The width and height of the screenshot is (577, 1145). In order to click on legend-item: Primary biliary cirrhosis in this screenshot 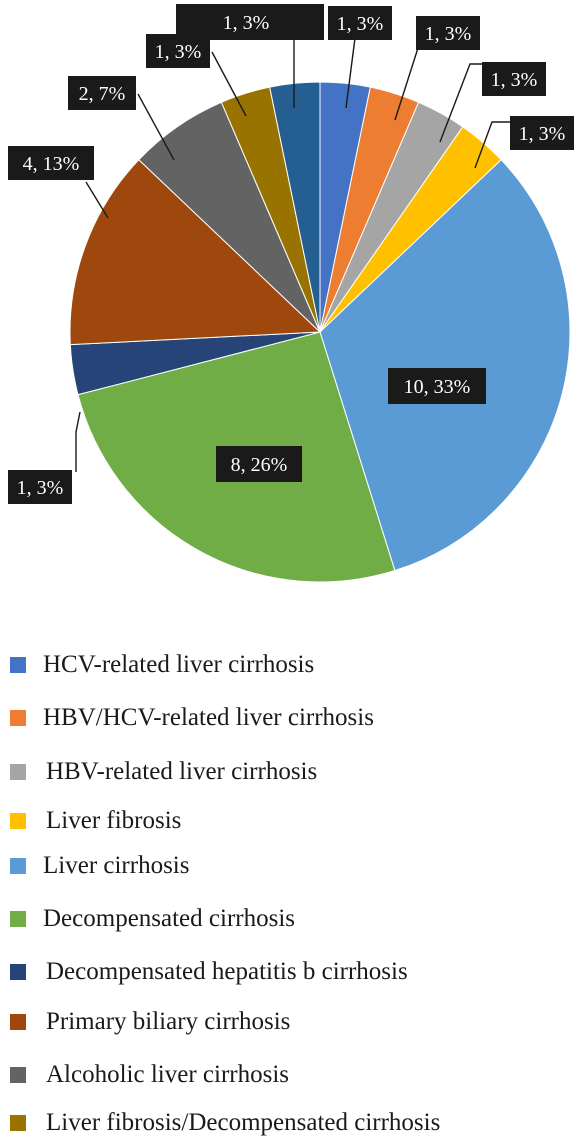, I will do `click(150, 1022)`.